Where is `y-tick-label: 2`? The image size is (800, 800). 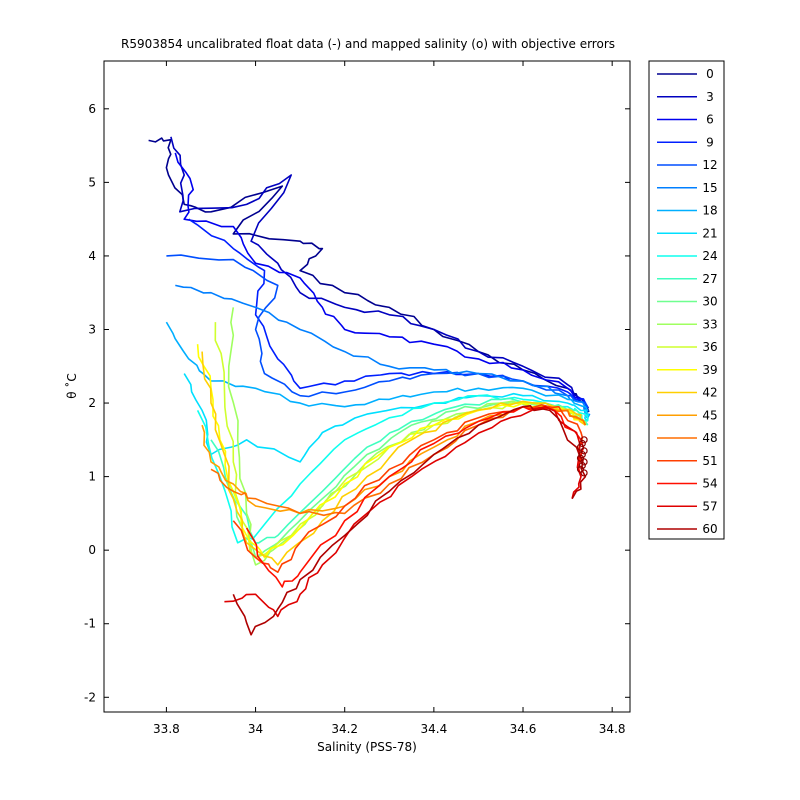
y-tick-label: 2 is located at coordinates (92, 403).